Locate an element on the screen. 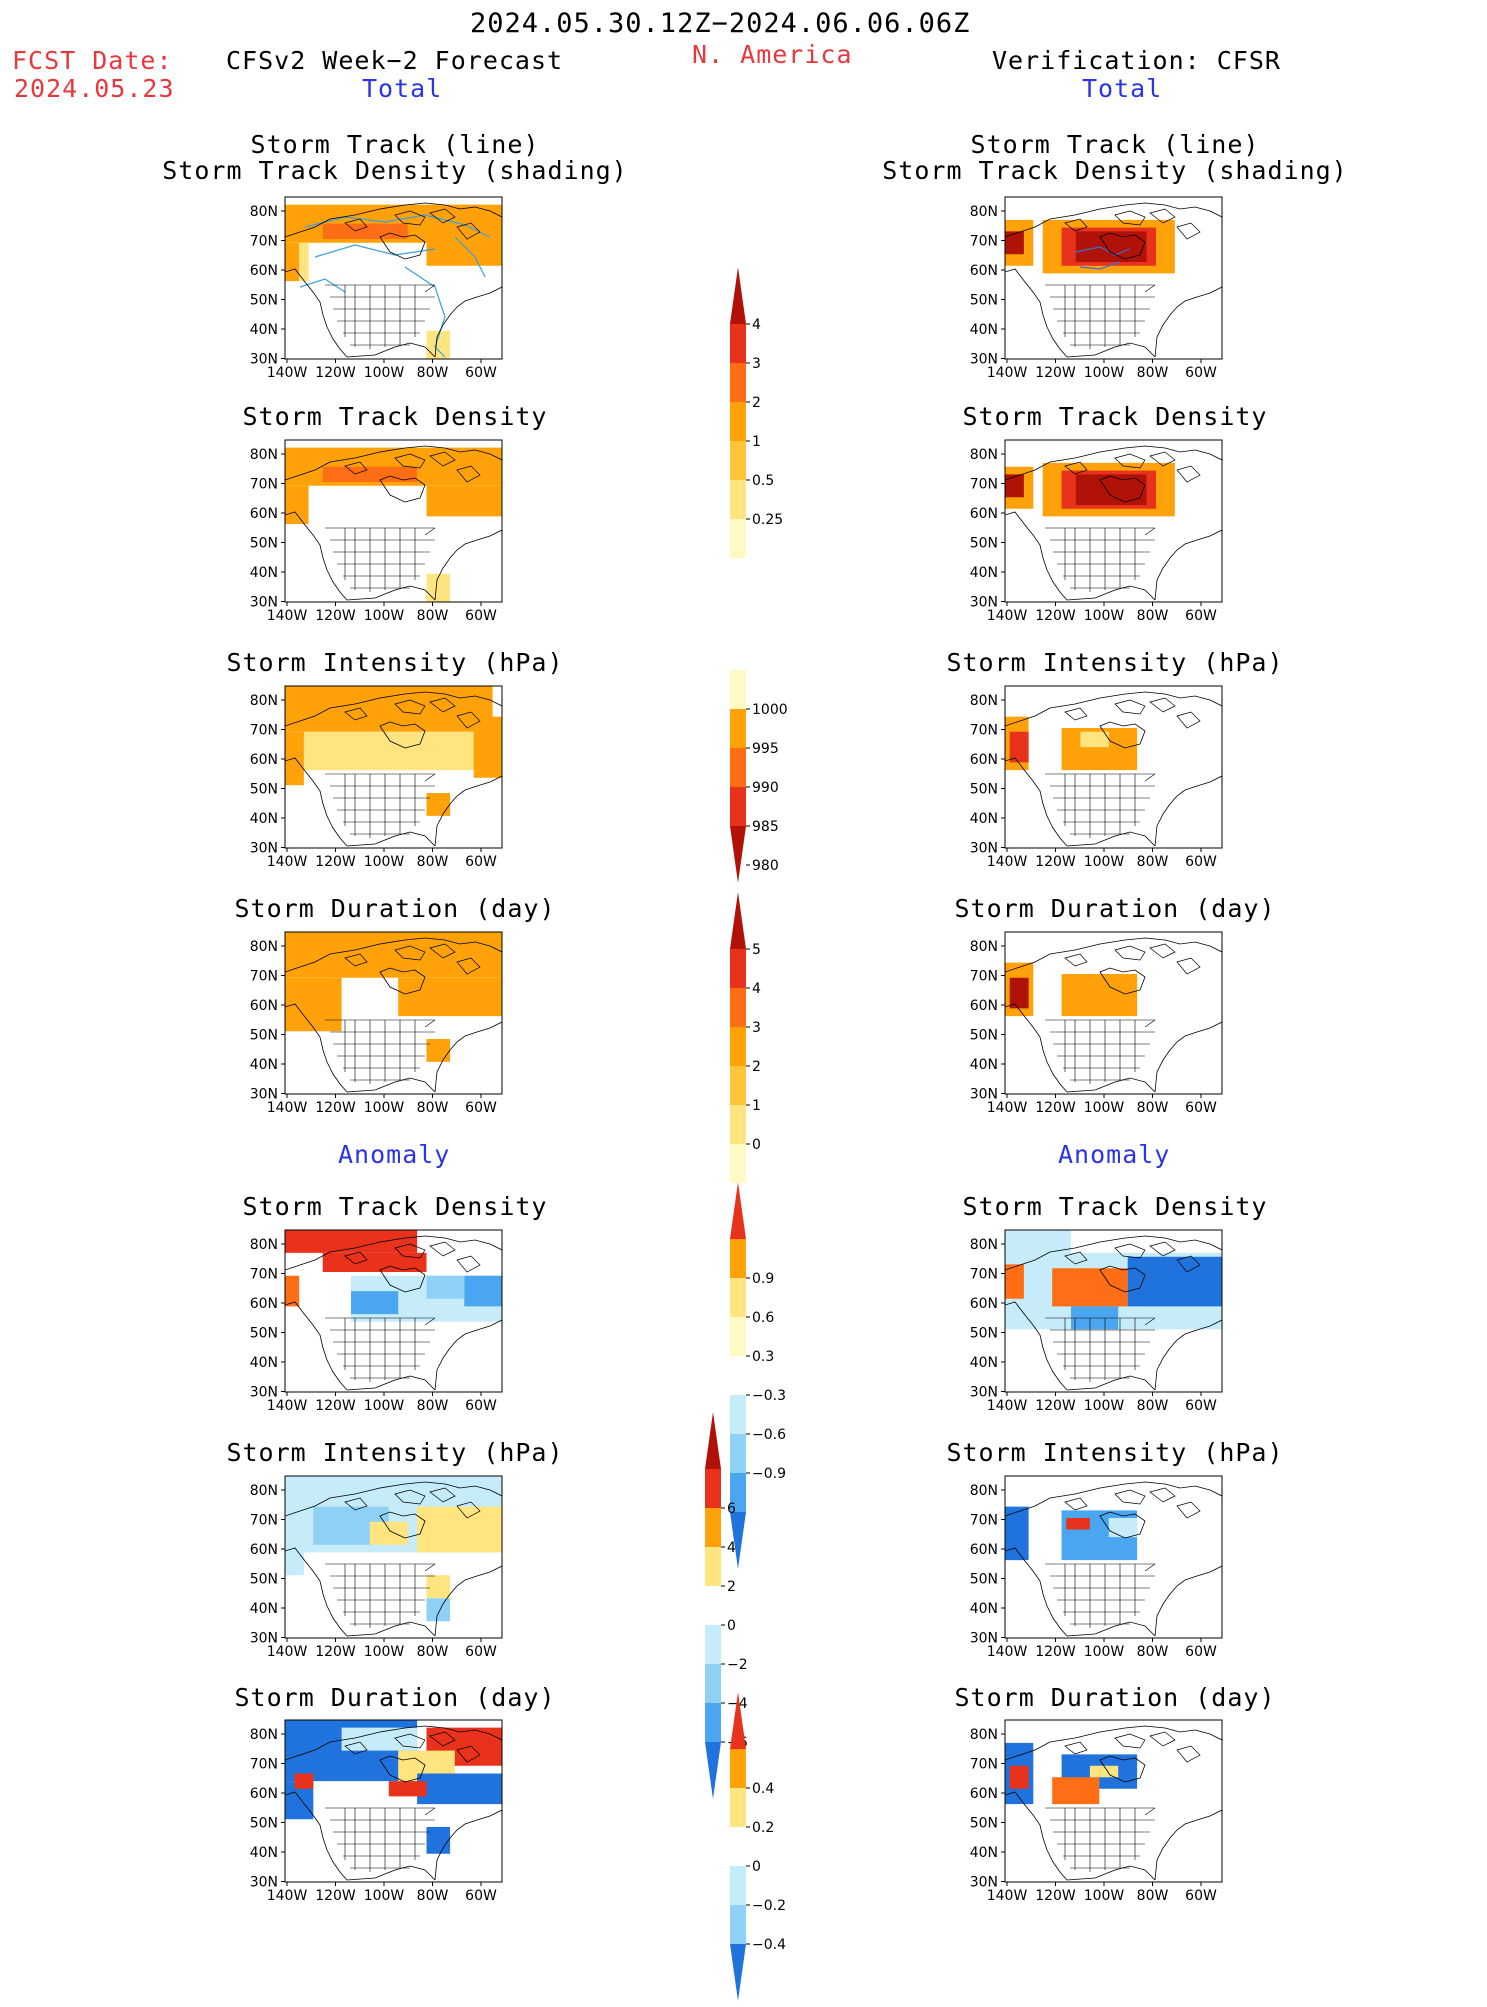  colorbar-tick-label: −0.2 is located at coordinates (769, 1906).